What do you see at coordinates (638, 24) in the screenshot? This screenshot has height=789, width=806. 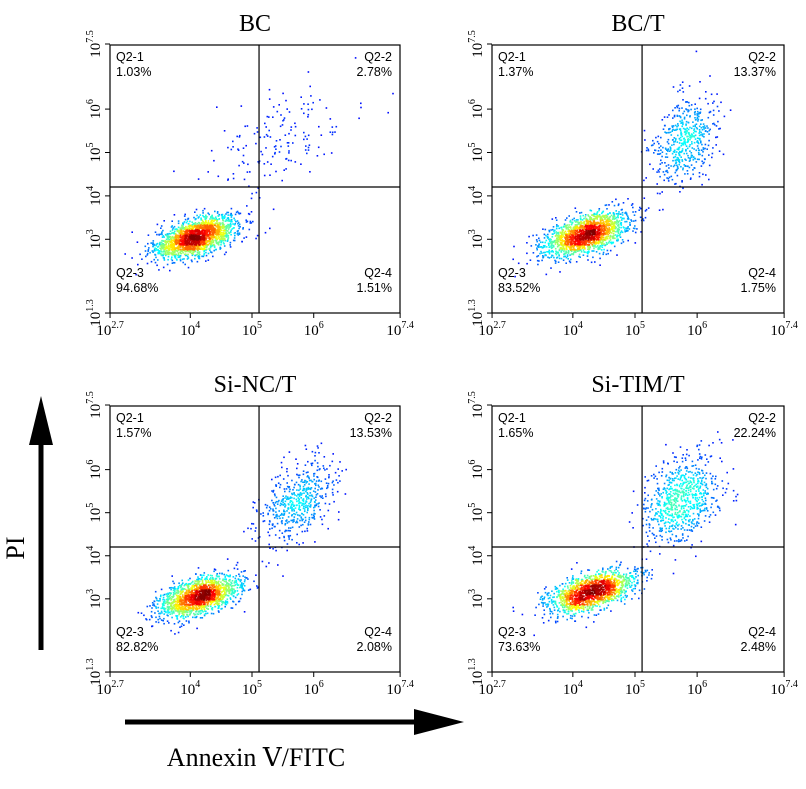 I see `panel-title: BC/T` at bounding box center [638, 24].